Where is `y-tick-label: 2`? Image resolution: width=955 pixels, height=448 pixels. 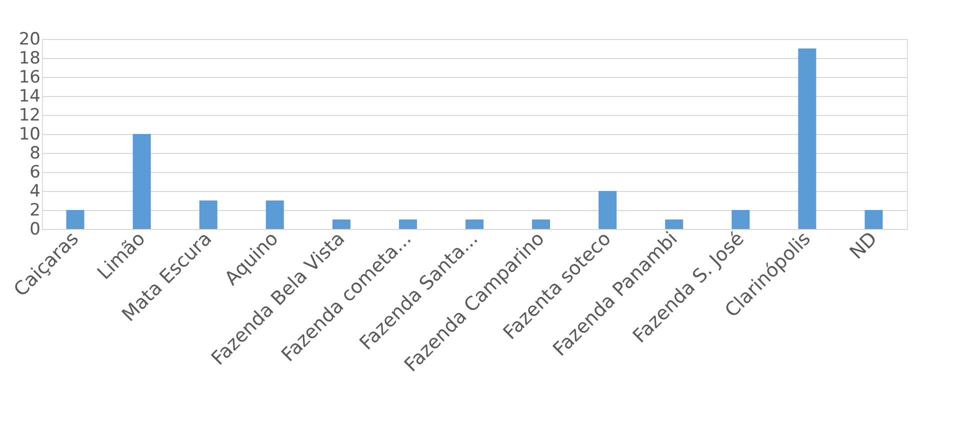
y-tick-label: 2 is located at coordinates (35, 210).